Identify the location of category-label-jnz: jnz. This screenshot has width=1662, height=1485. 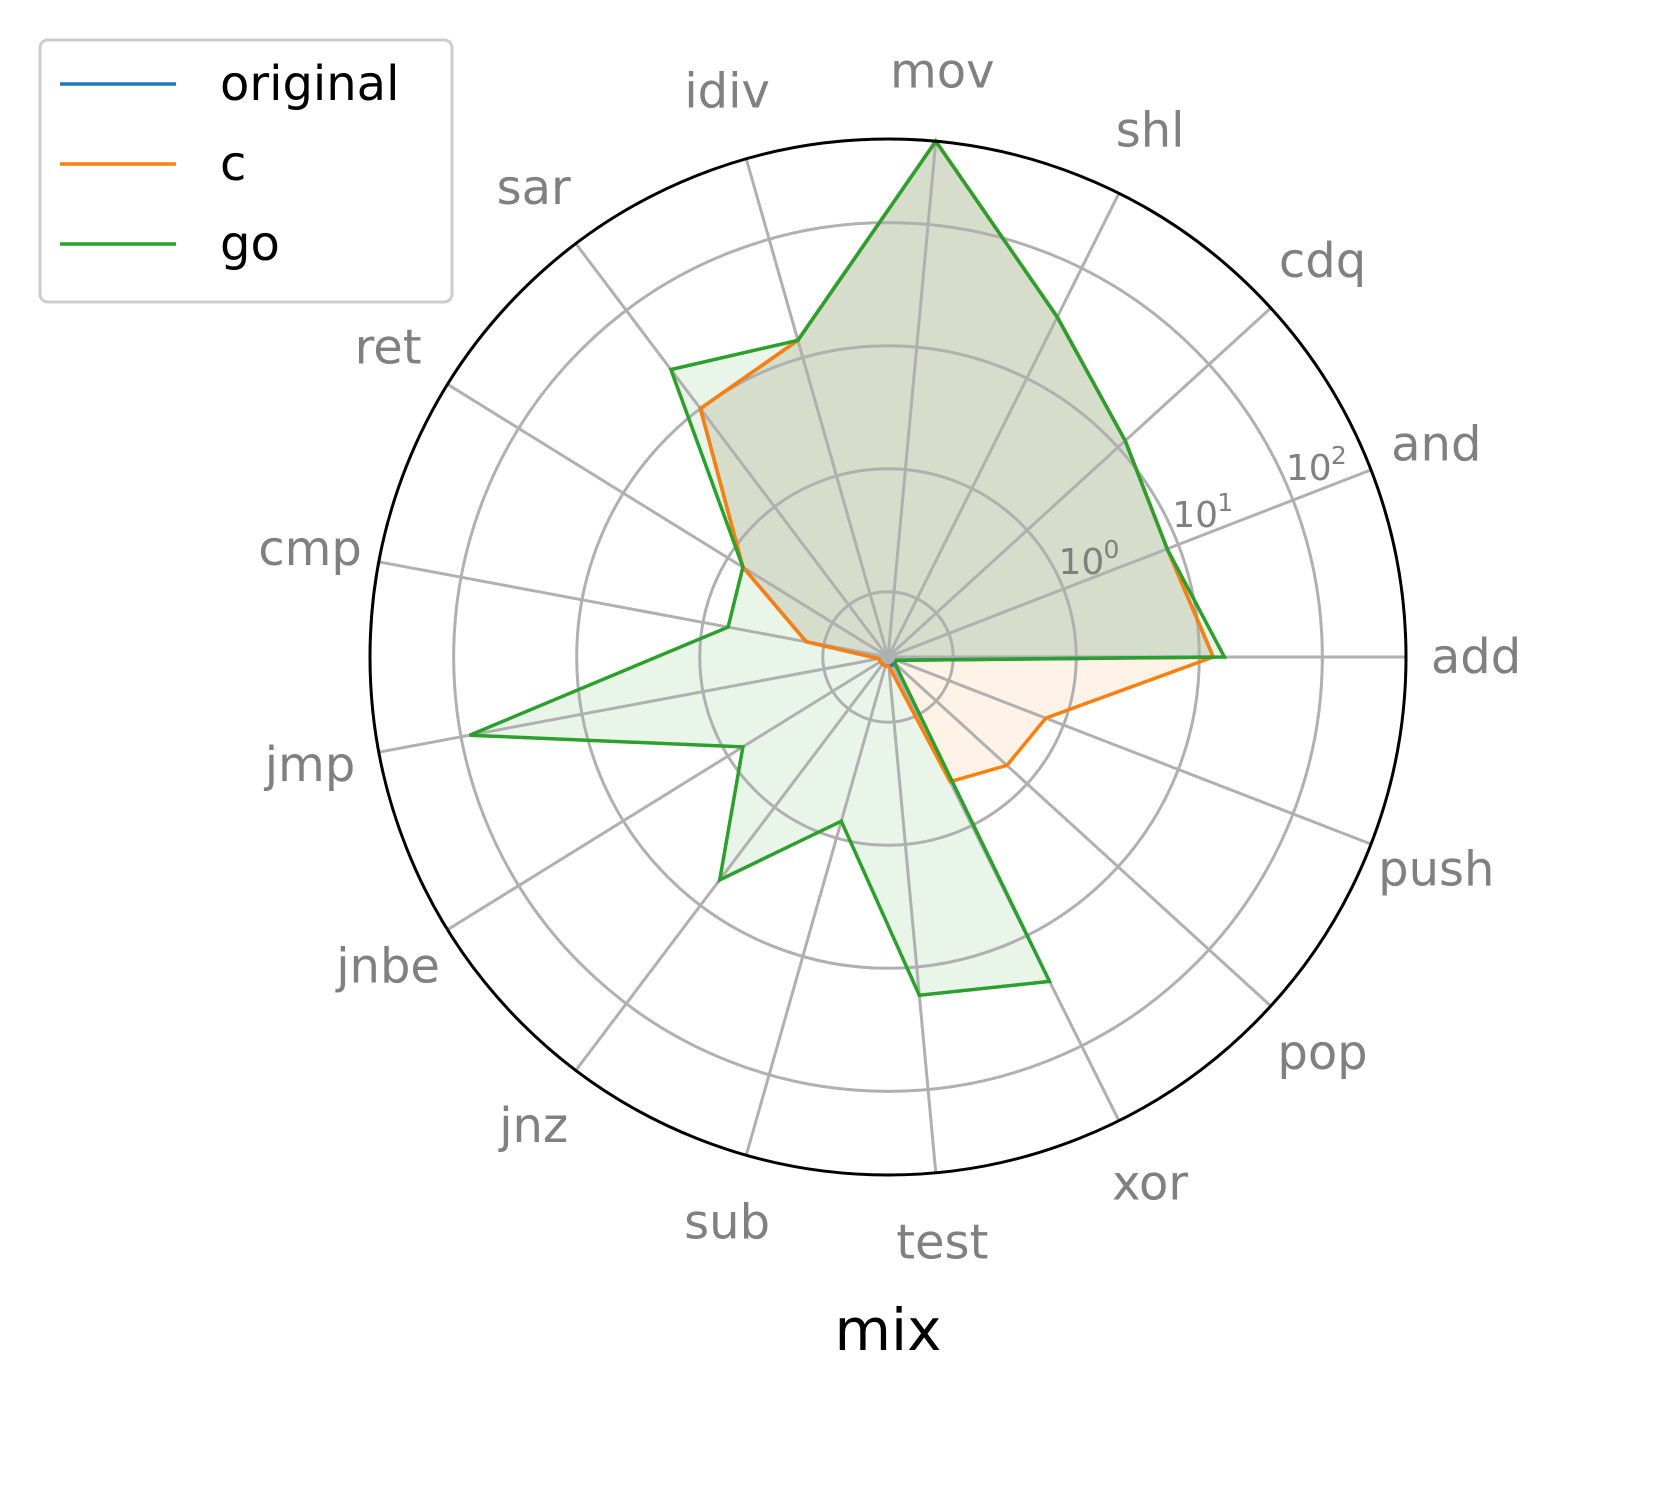
(533, 1126).